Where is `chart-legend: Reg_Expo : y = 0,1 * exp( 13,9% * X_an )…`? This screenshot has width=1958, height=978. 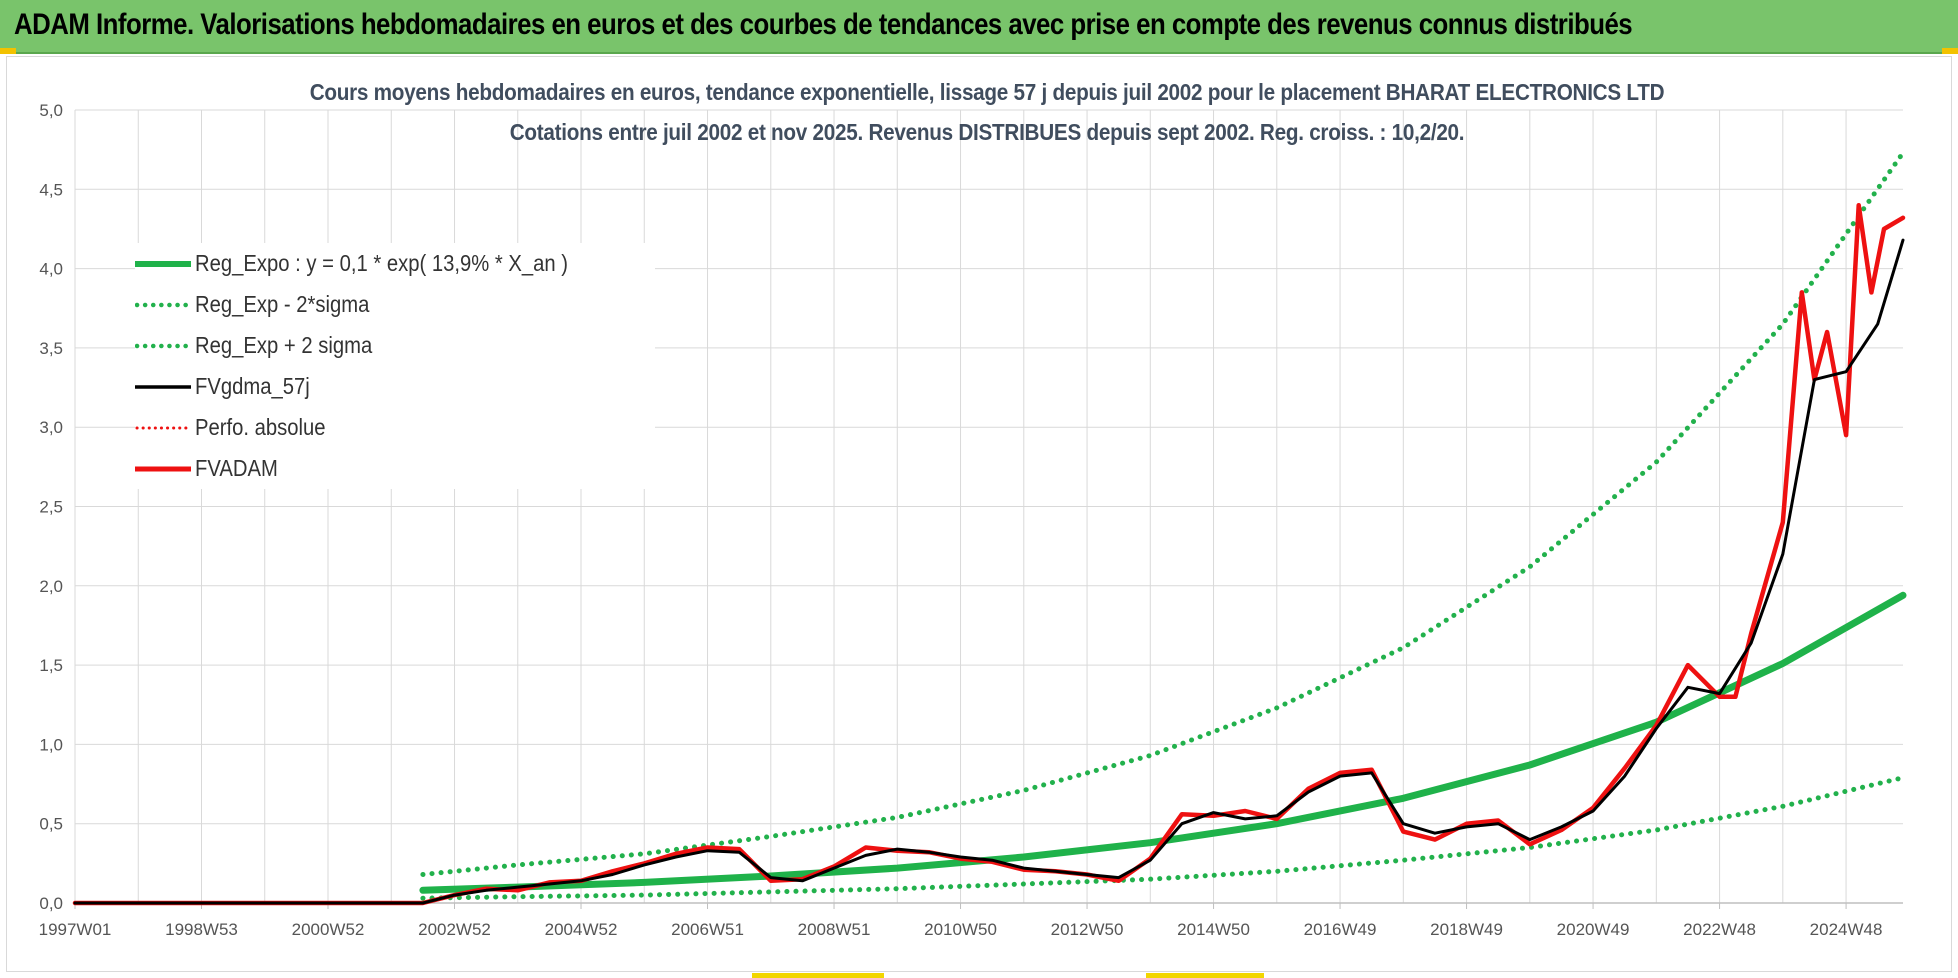 chart-legend: Reg_Expo : y = 0,1 * exp( 13,9% * X_an )… is located at coordinates (395, 366).